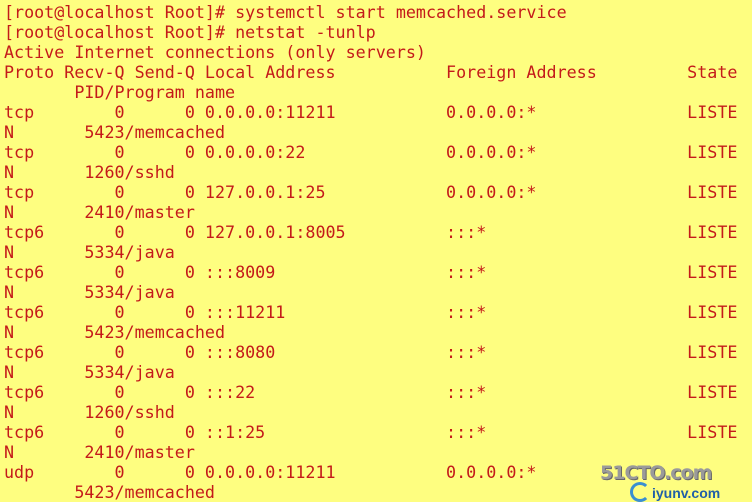 Image resolution: width=752 pixels, height=502 pixels. What do you see at coordinates (371, 192) in the screenshot?
I see `terminal-line: tcp 0 0 127.0.0.1:25 0.0.0.0:* LISTE` at bounding box center [371, 192].